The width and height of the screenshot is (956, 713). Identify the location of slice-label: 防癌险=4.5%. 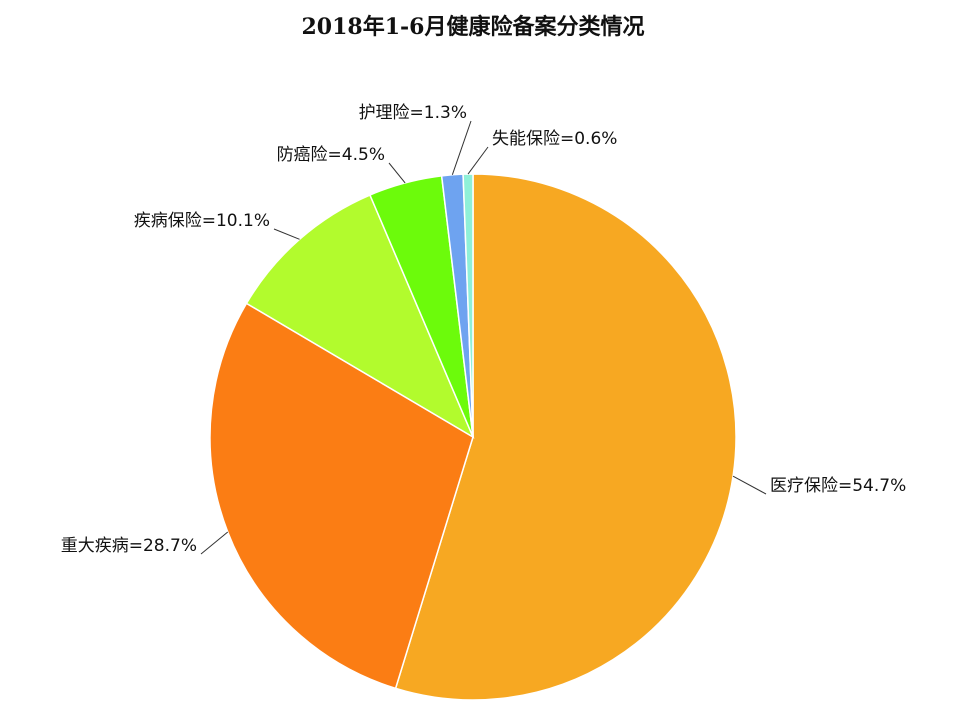
(331, 155).